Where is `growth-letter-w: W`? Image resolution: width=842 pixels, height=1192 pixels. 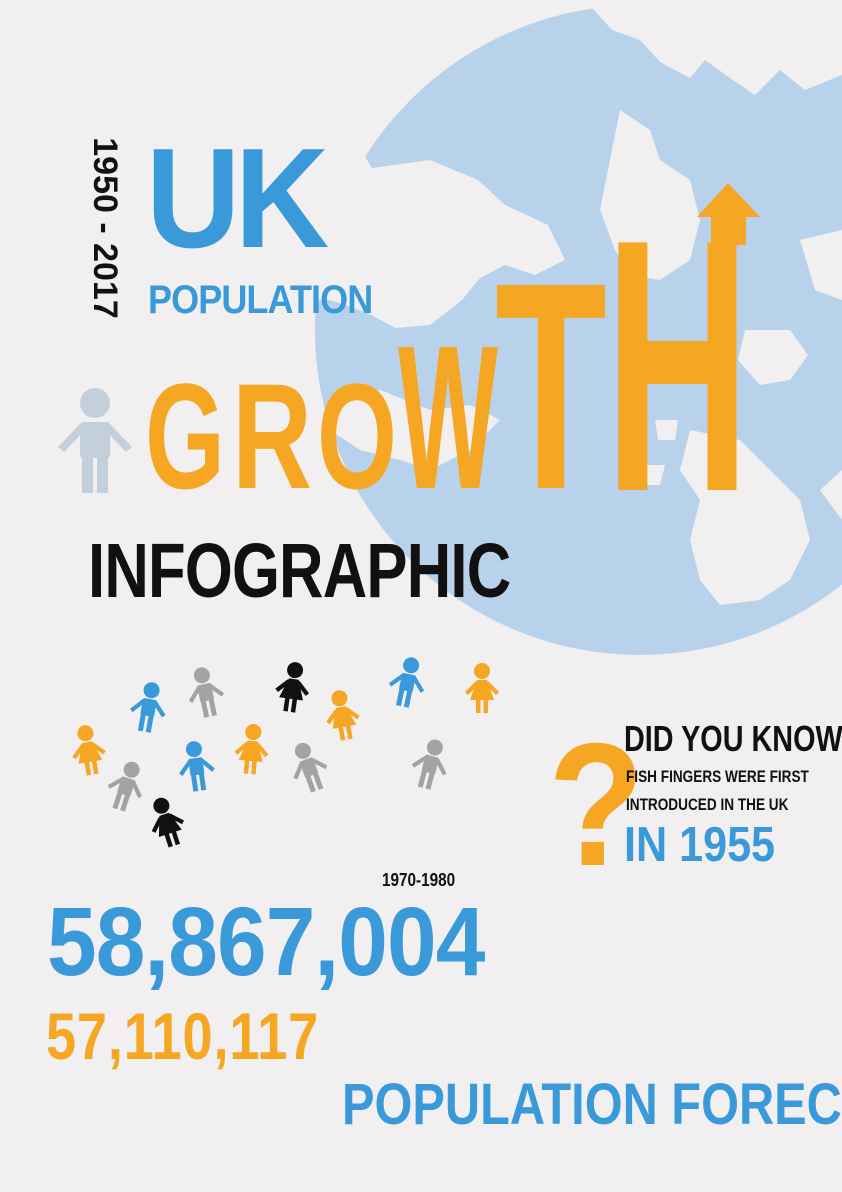
growth-letter-w: W is located at coordinates (448, 417).